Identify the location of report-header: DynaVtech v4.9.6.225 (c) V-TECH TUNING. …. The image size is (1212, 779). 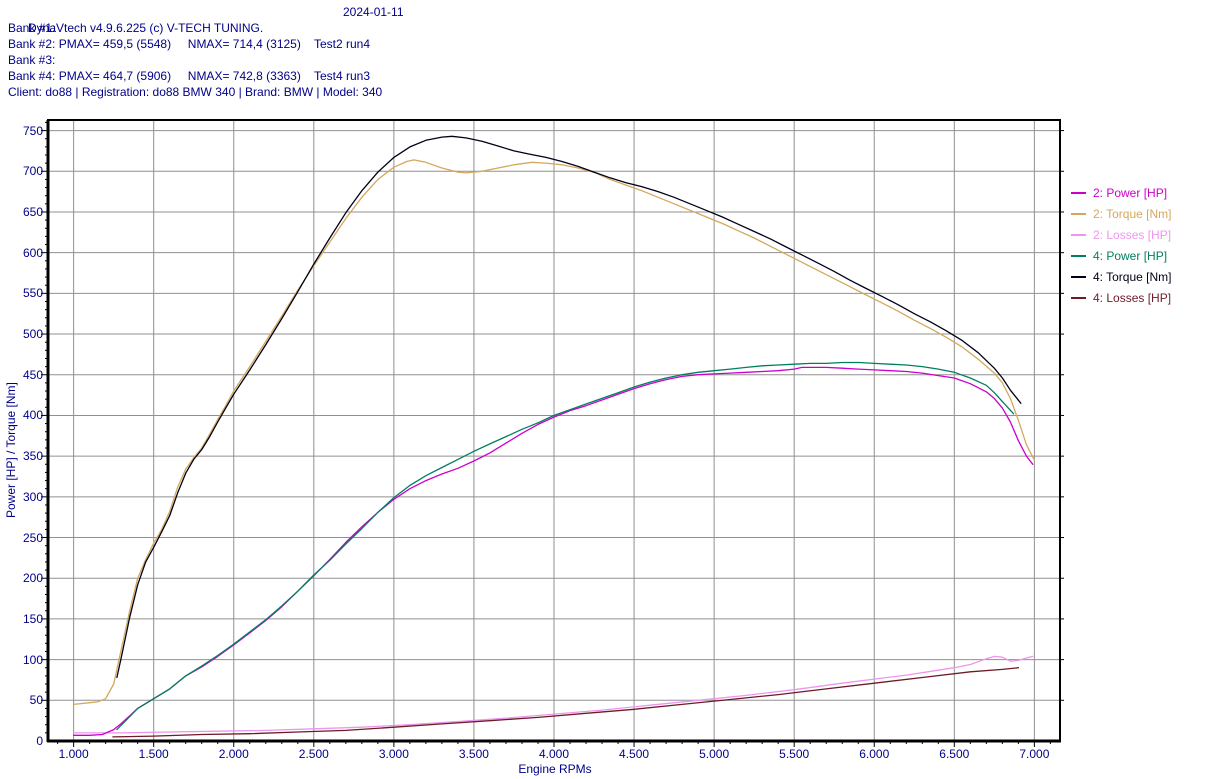
(206, 52).